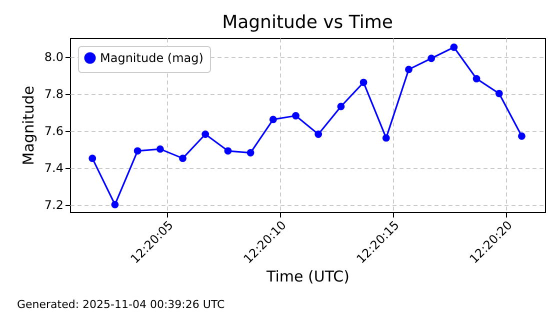 The image size is (560, 314). I want to click on y-tick-label: 8.0, so click(54, 57).